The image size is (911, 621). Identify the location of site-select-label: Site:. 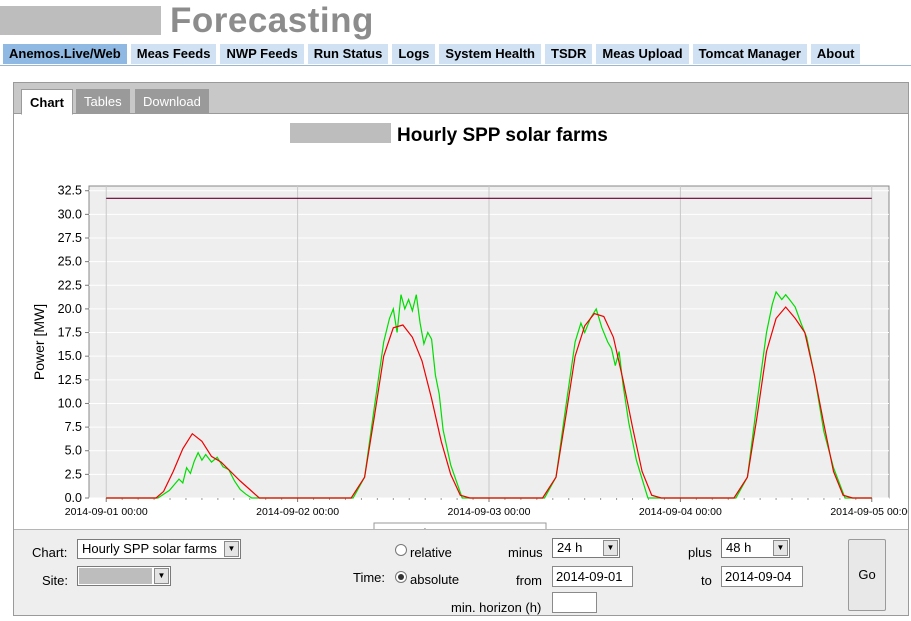
(55, 580).